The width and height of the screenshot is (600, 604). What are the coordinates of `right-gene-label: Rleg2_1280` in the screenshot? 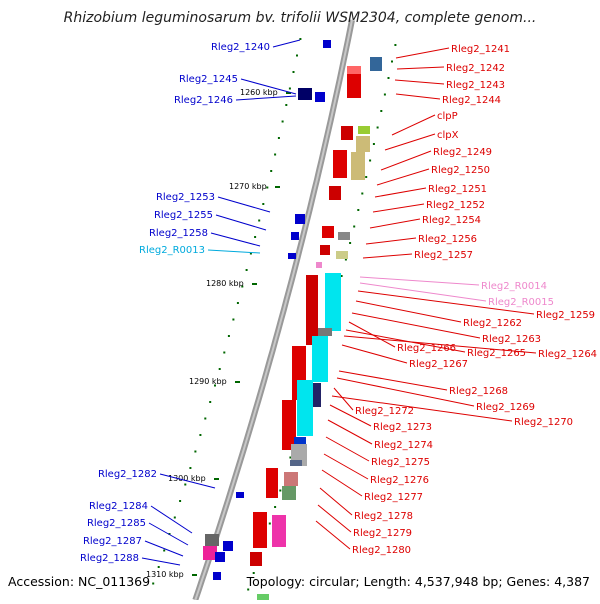 It's located at (381, 550).